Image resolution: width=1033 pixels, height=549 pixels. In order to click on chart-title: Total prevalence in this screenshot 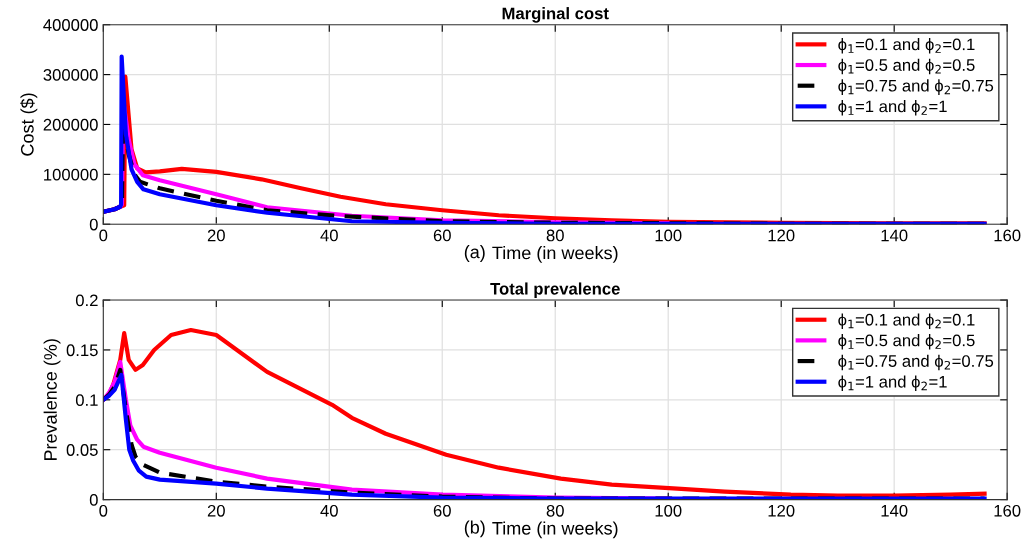, I will do `click(555, 290)`.